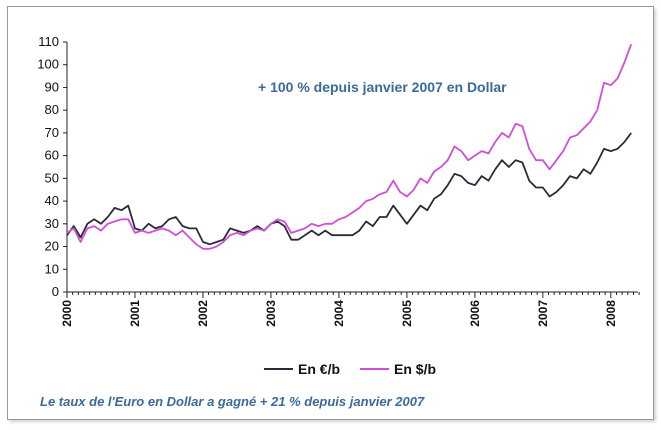 The image size is (661, 430). I want to click on y-tick-label: 70, so click(52, 132).